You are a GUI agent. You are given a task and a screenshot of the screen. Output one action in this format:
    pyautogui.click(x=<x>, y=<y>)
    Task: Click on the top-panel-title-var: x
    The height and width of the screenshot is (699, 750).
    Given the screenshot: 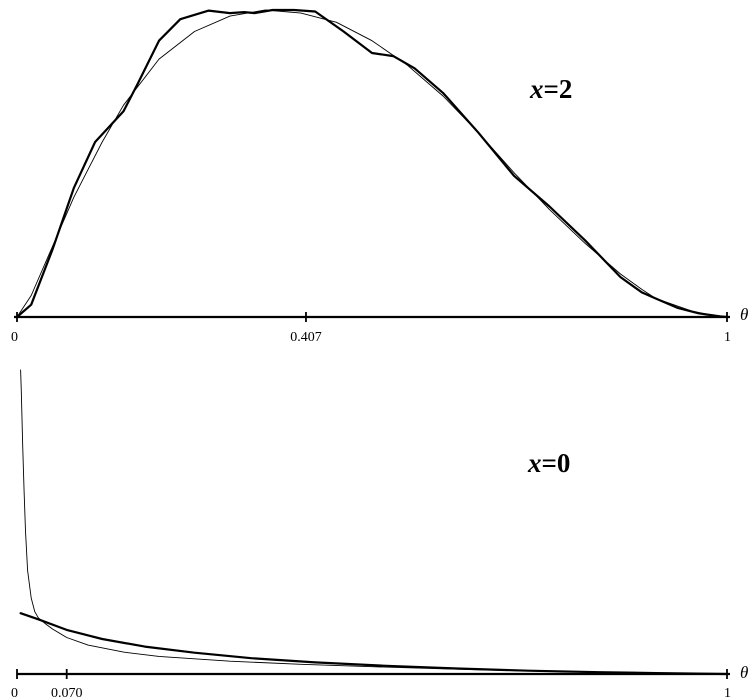 What is the action you would take?
    pyautogui.click(x=536, y=89)
    